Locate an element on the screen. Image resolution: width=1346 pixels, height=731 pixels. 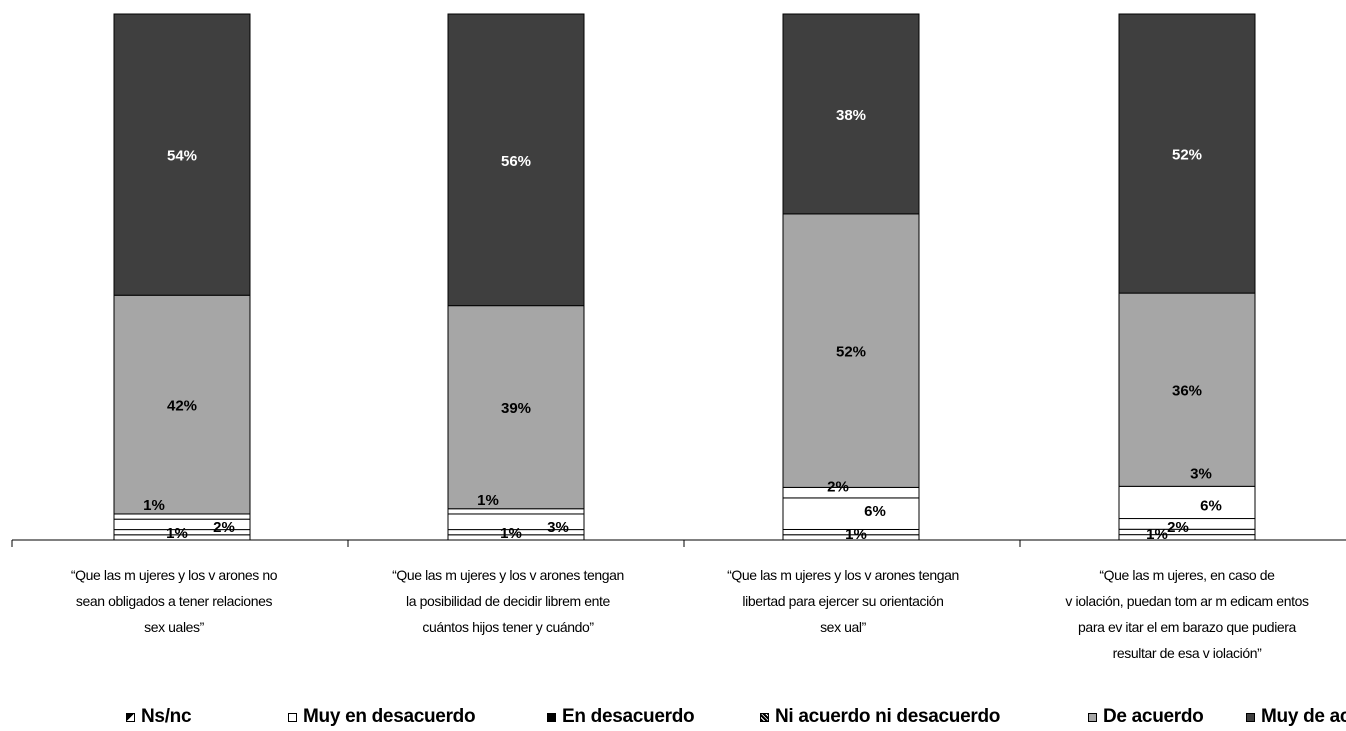
category-label-line: sex ual” is located at coordinates (843, 627).